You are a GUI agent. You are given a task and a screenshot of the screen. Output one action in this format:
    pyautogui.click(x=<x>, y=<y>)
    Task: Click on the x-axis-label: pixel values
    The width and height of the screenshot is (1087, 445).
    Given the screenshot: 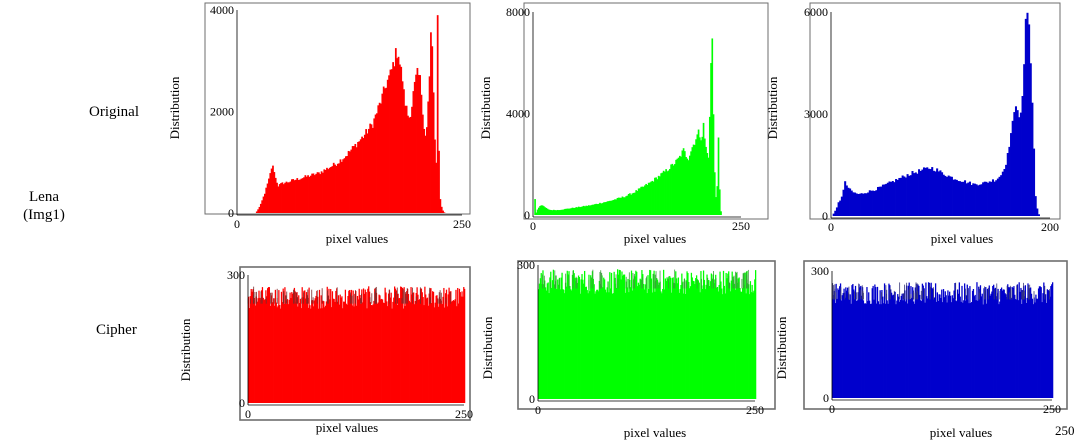 What is the action you would take?
    pyautogui.click(x=961, y=432)
    